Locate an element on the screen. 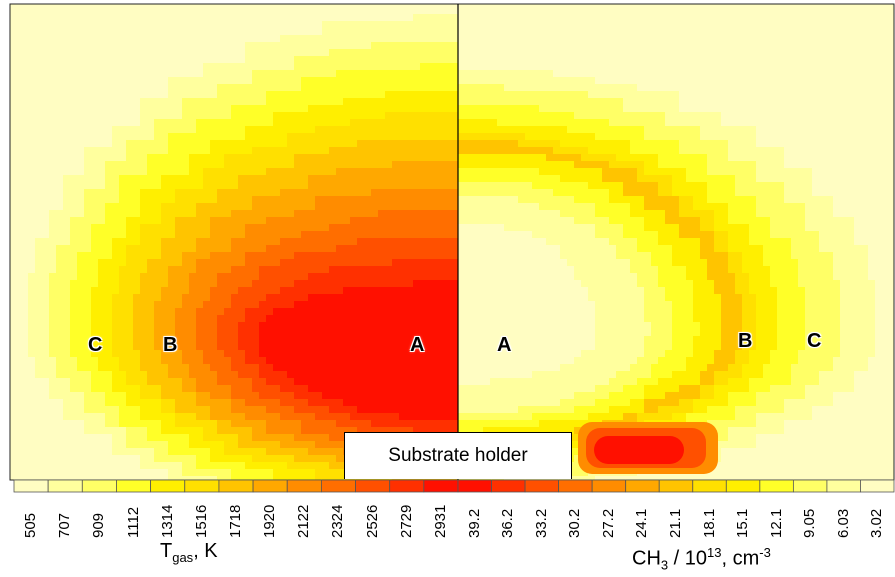  ch3-axis-title: CH3 / 1013, cm-3 is located at coordinates (701, 559).